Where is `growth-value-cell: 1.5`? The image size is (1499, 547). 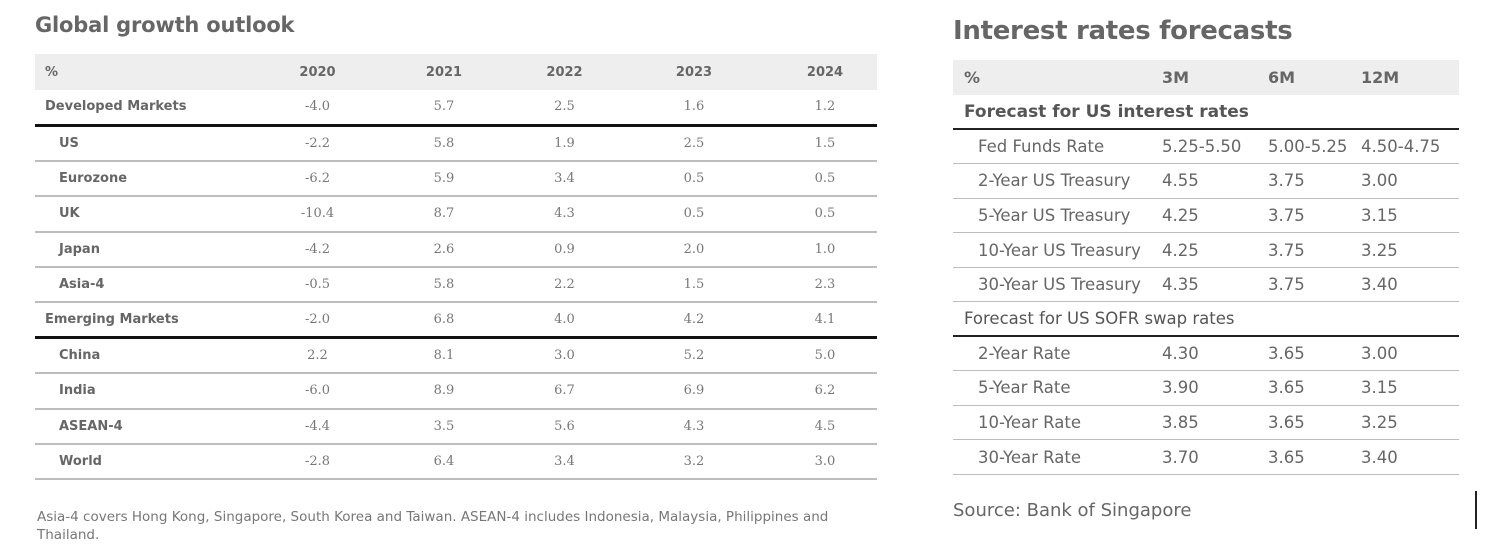
growth-value-cell: 1.5 is located at coordinates (694, 285).